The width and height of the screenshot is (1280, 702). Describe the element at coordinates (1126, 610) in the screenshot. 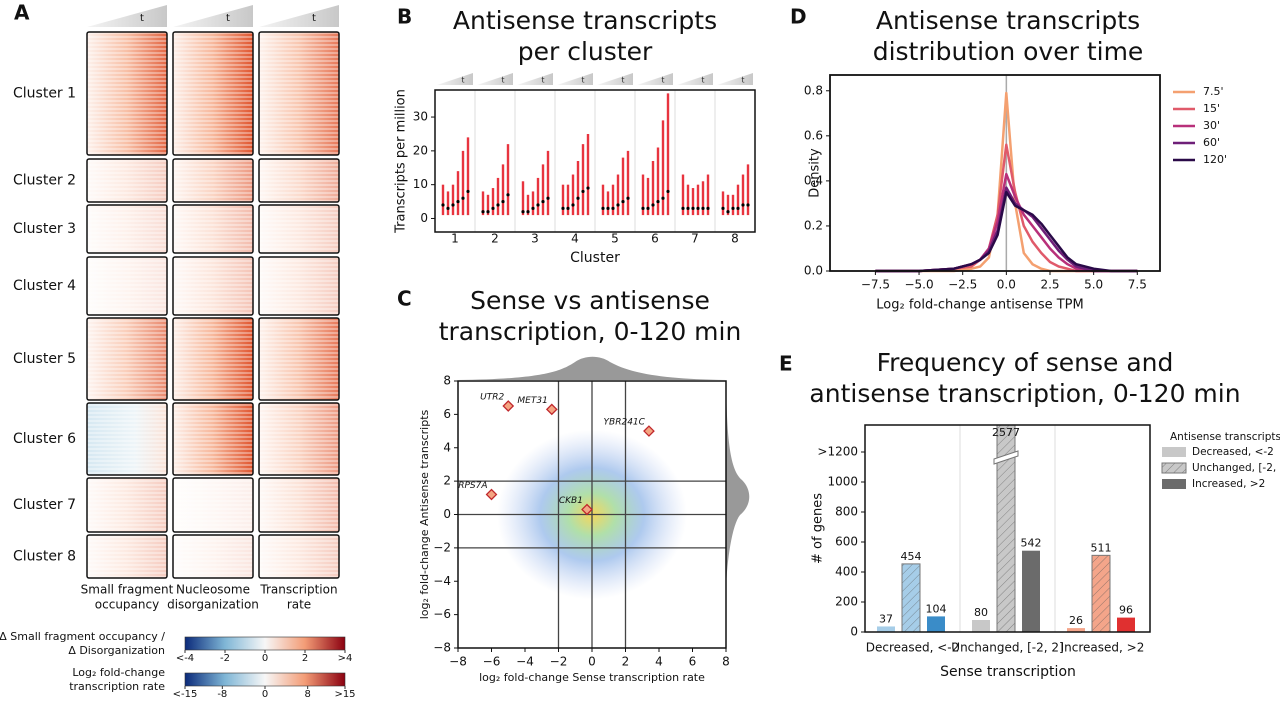

I see `data-label: 96` at that location.